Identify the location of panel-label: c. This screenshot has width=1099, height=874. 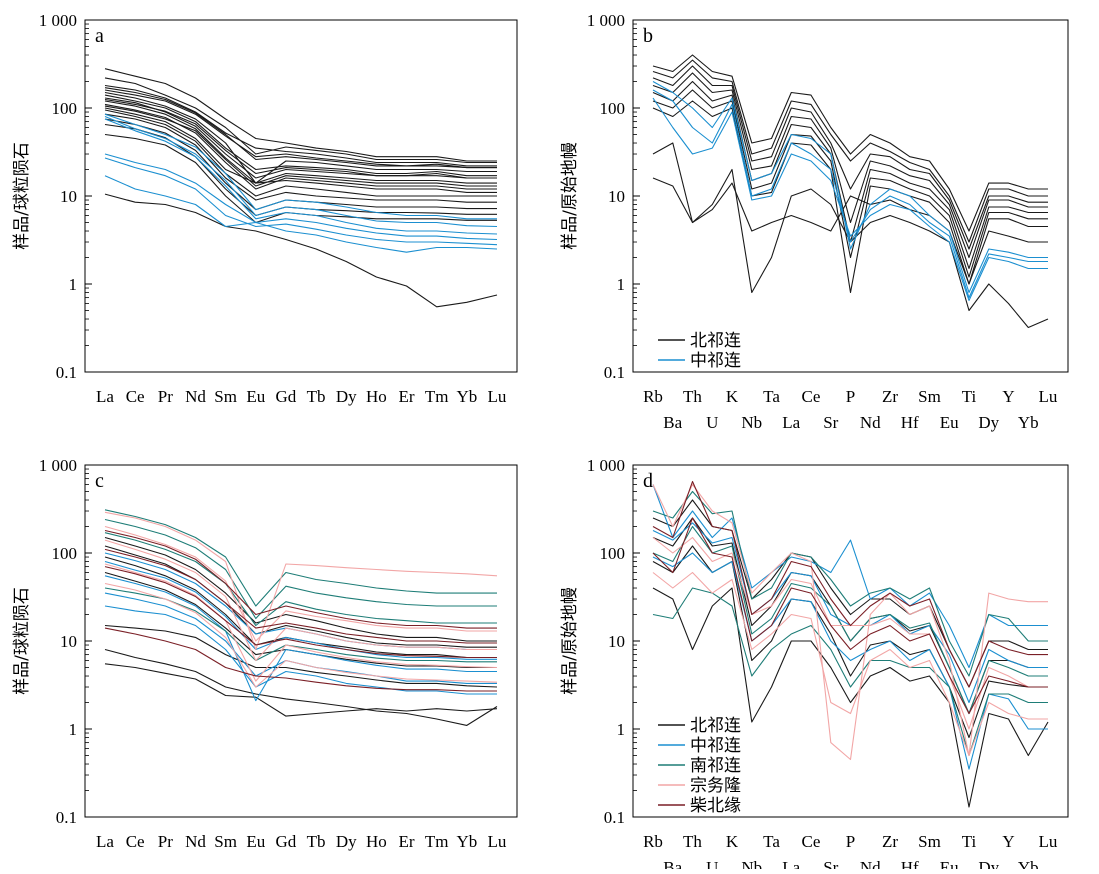
(99, 481).